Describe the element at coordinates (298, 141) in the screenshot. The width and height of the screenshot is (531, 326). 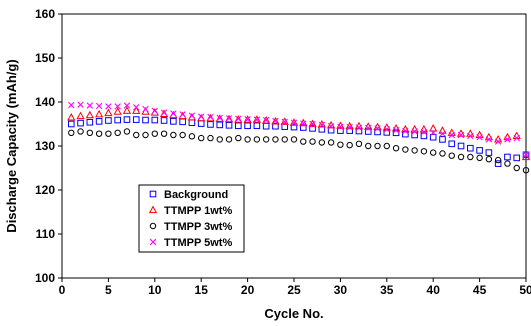
I see `series-square` at that location.